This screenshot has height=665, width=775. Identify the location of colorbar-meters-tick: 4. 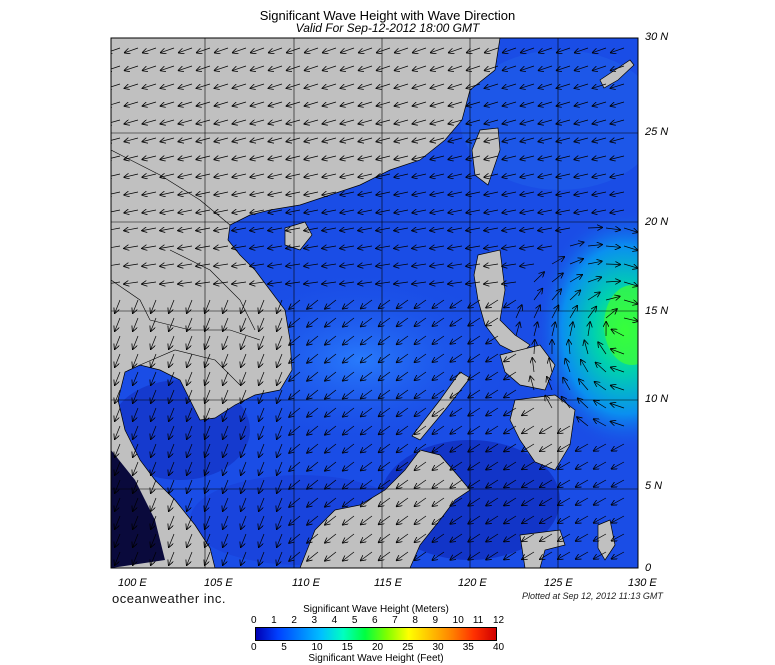
(334, 620).